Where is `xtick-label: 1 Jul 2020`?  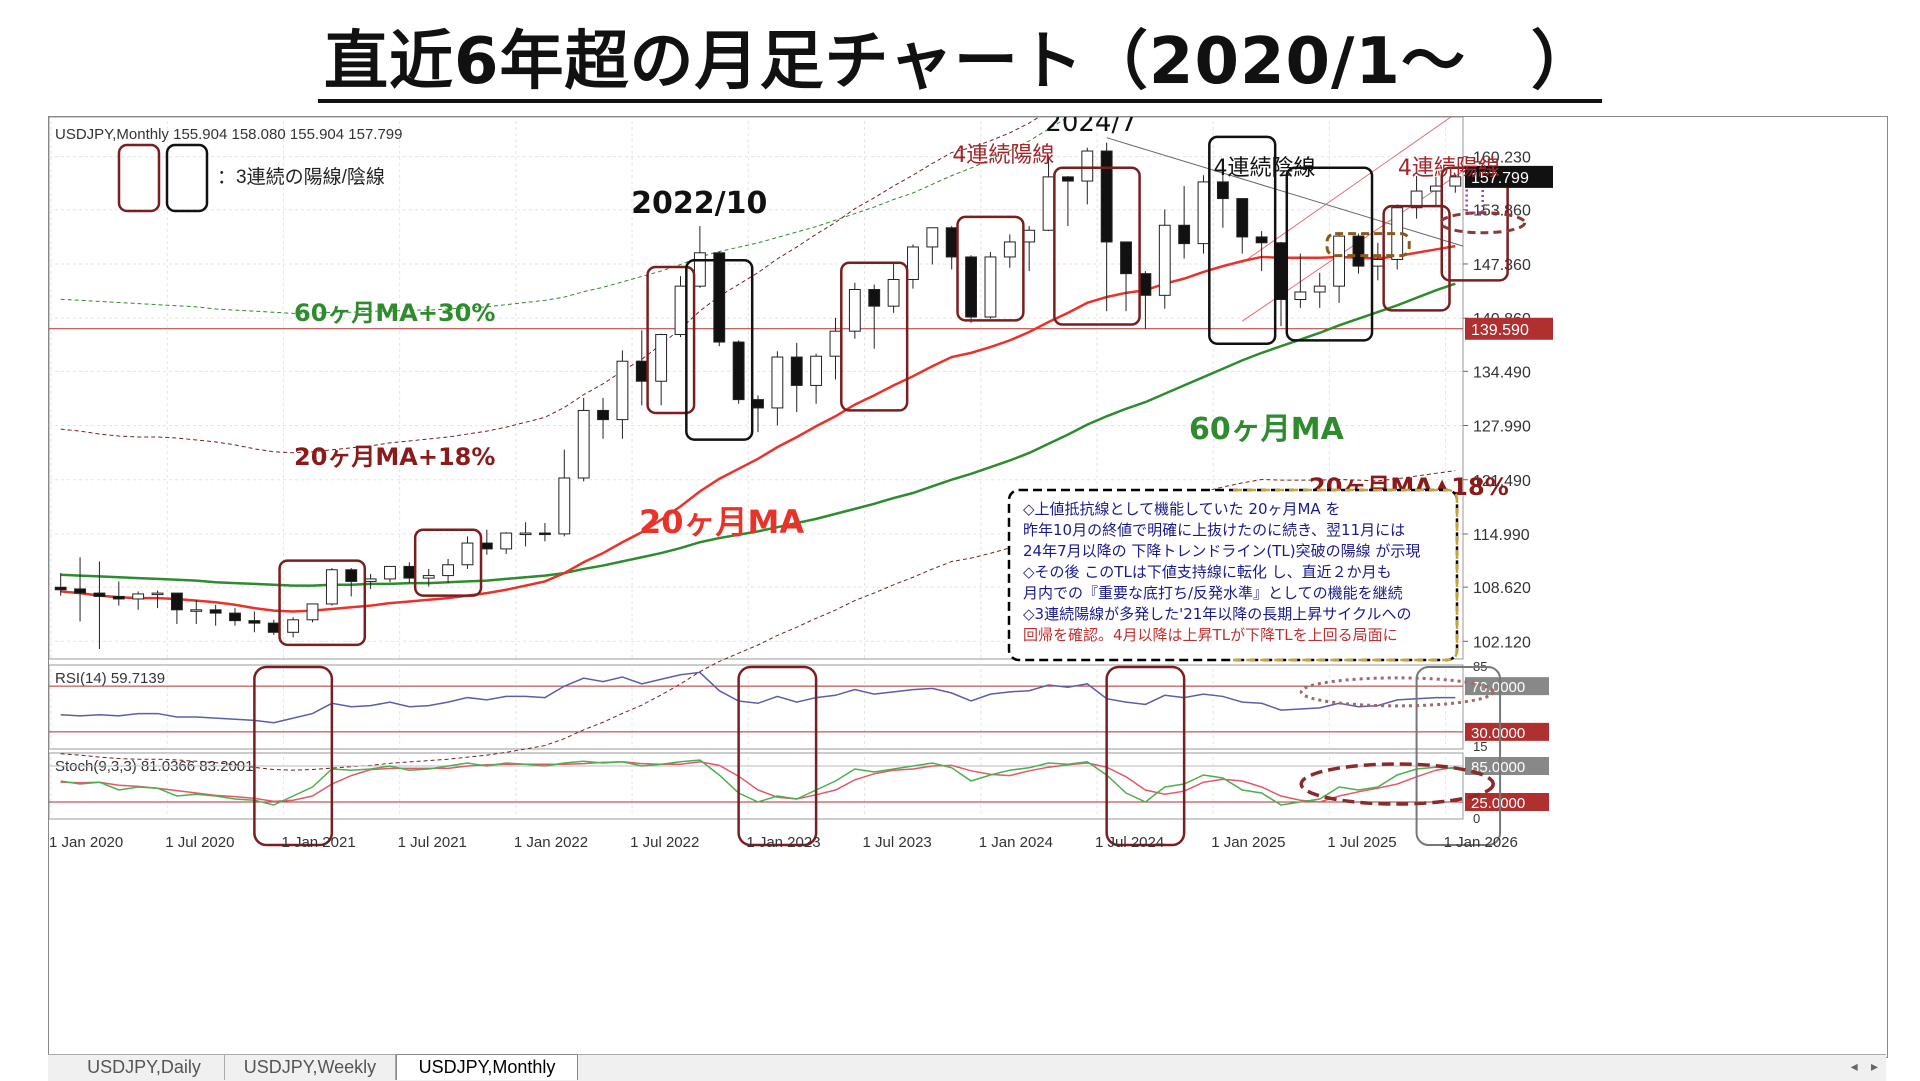
xtick-label: 1 Jul 2020 is located at coordinates (199, 842).